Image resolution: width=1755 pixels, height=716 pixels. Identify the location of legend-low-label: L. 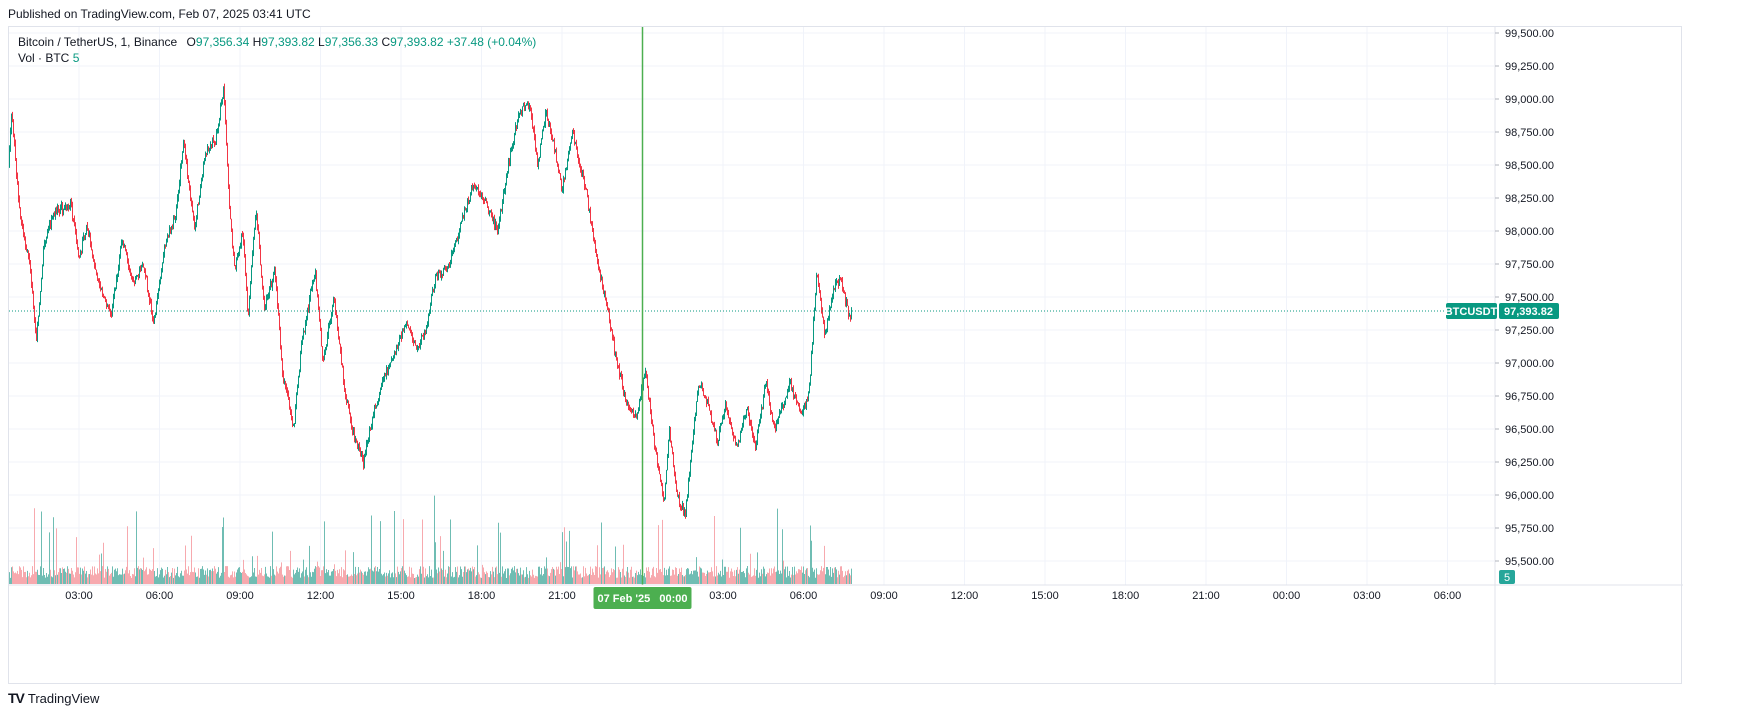
(321, 42).